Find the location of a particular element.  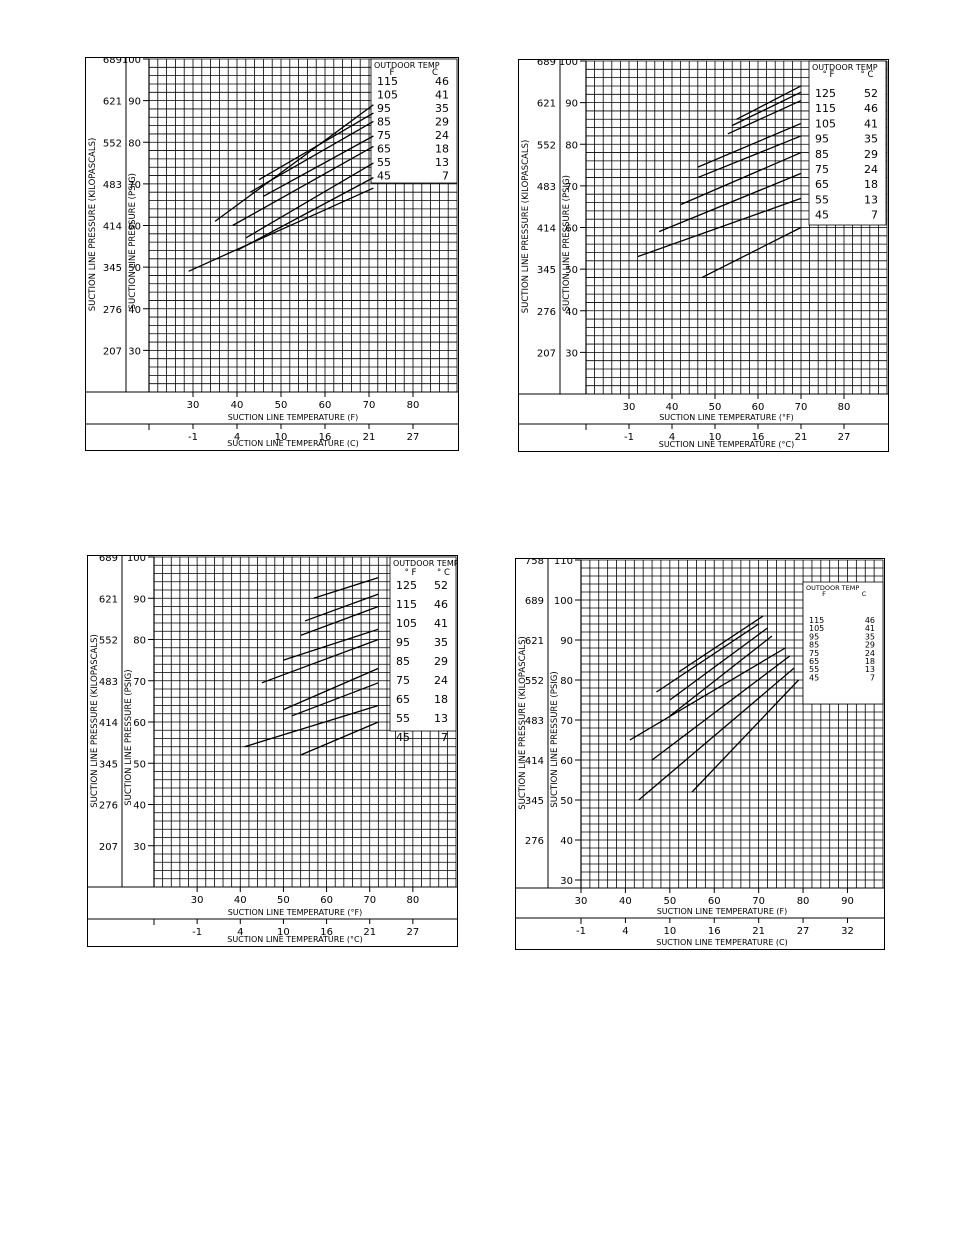

legend-value-c: 35 is located at coordinates (870, 636).